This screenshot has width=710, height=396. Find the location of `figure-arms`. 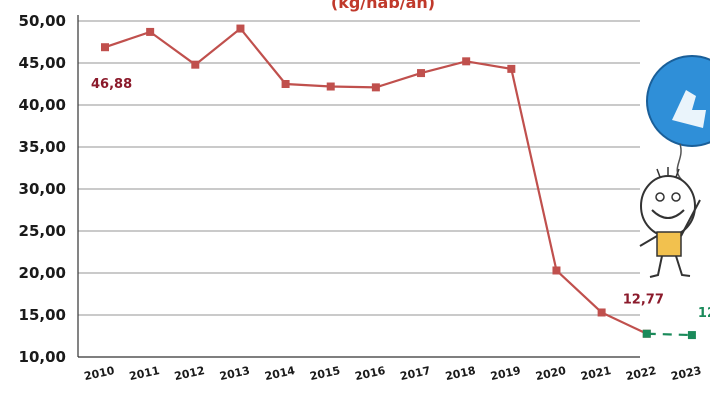

figure-arms is located at coordinates (670, 223).